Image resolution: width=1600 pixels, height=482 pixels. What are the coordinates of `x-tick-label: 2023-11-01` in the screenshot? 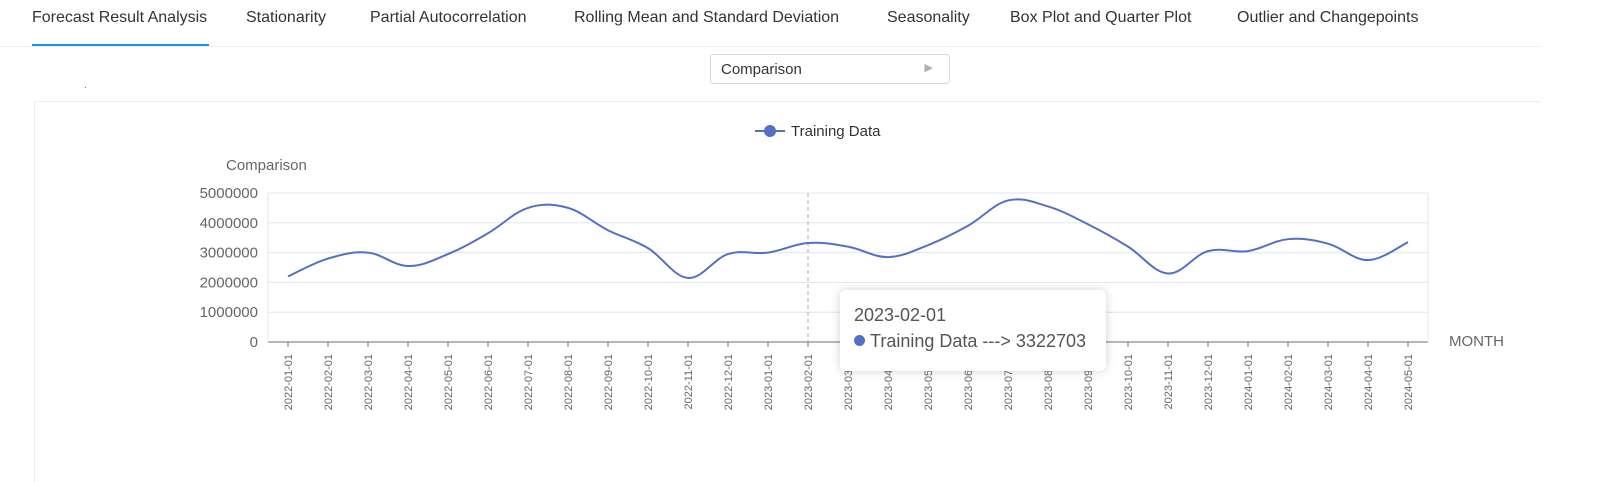 It's located at (1169, 381).